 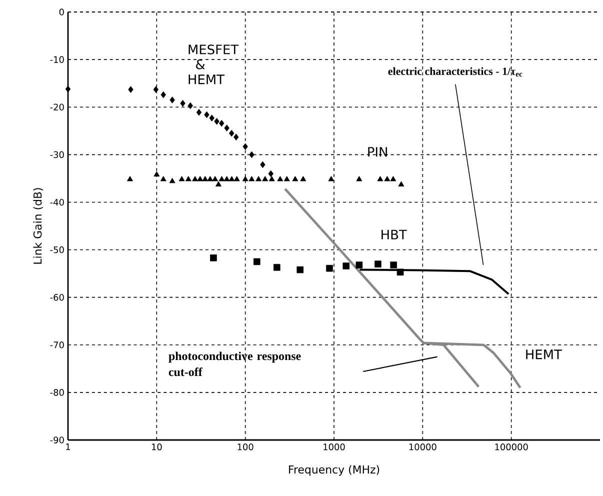 What do you see at coordinates (57, 202) in the screenshot?
I see `y-tick-label: -40` at bounding box center [57, 202].